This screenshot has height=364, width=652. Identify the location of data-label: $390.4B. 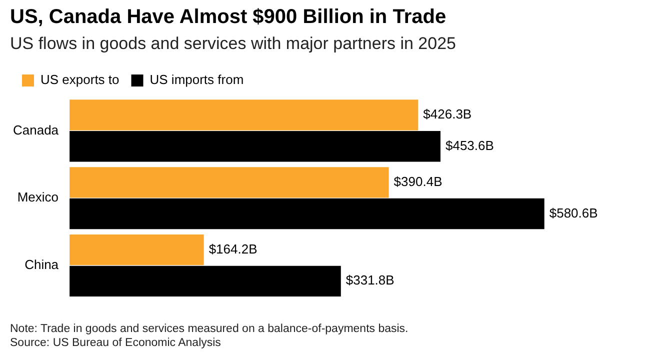
(418, 182).